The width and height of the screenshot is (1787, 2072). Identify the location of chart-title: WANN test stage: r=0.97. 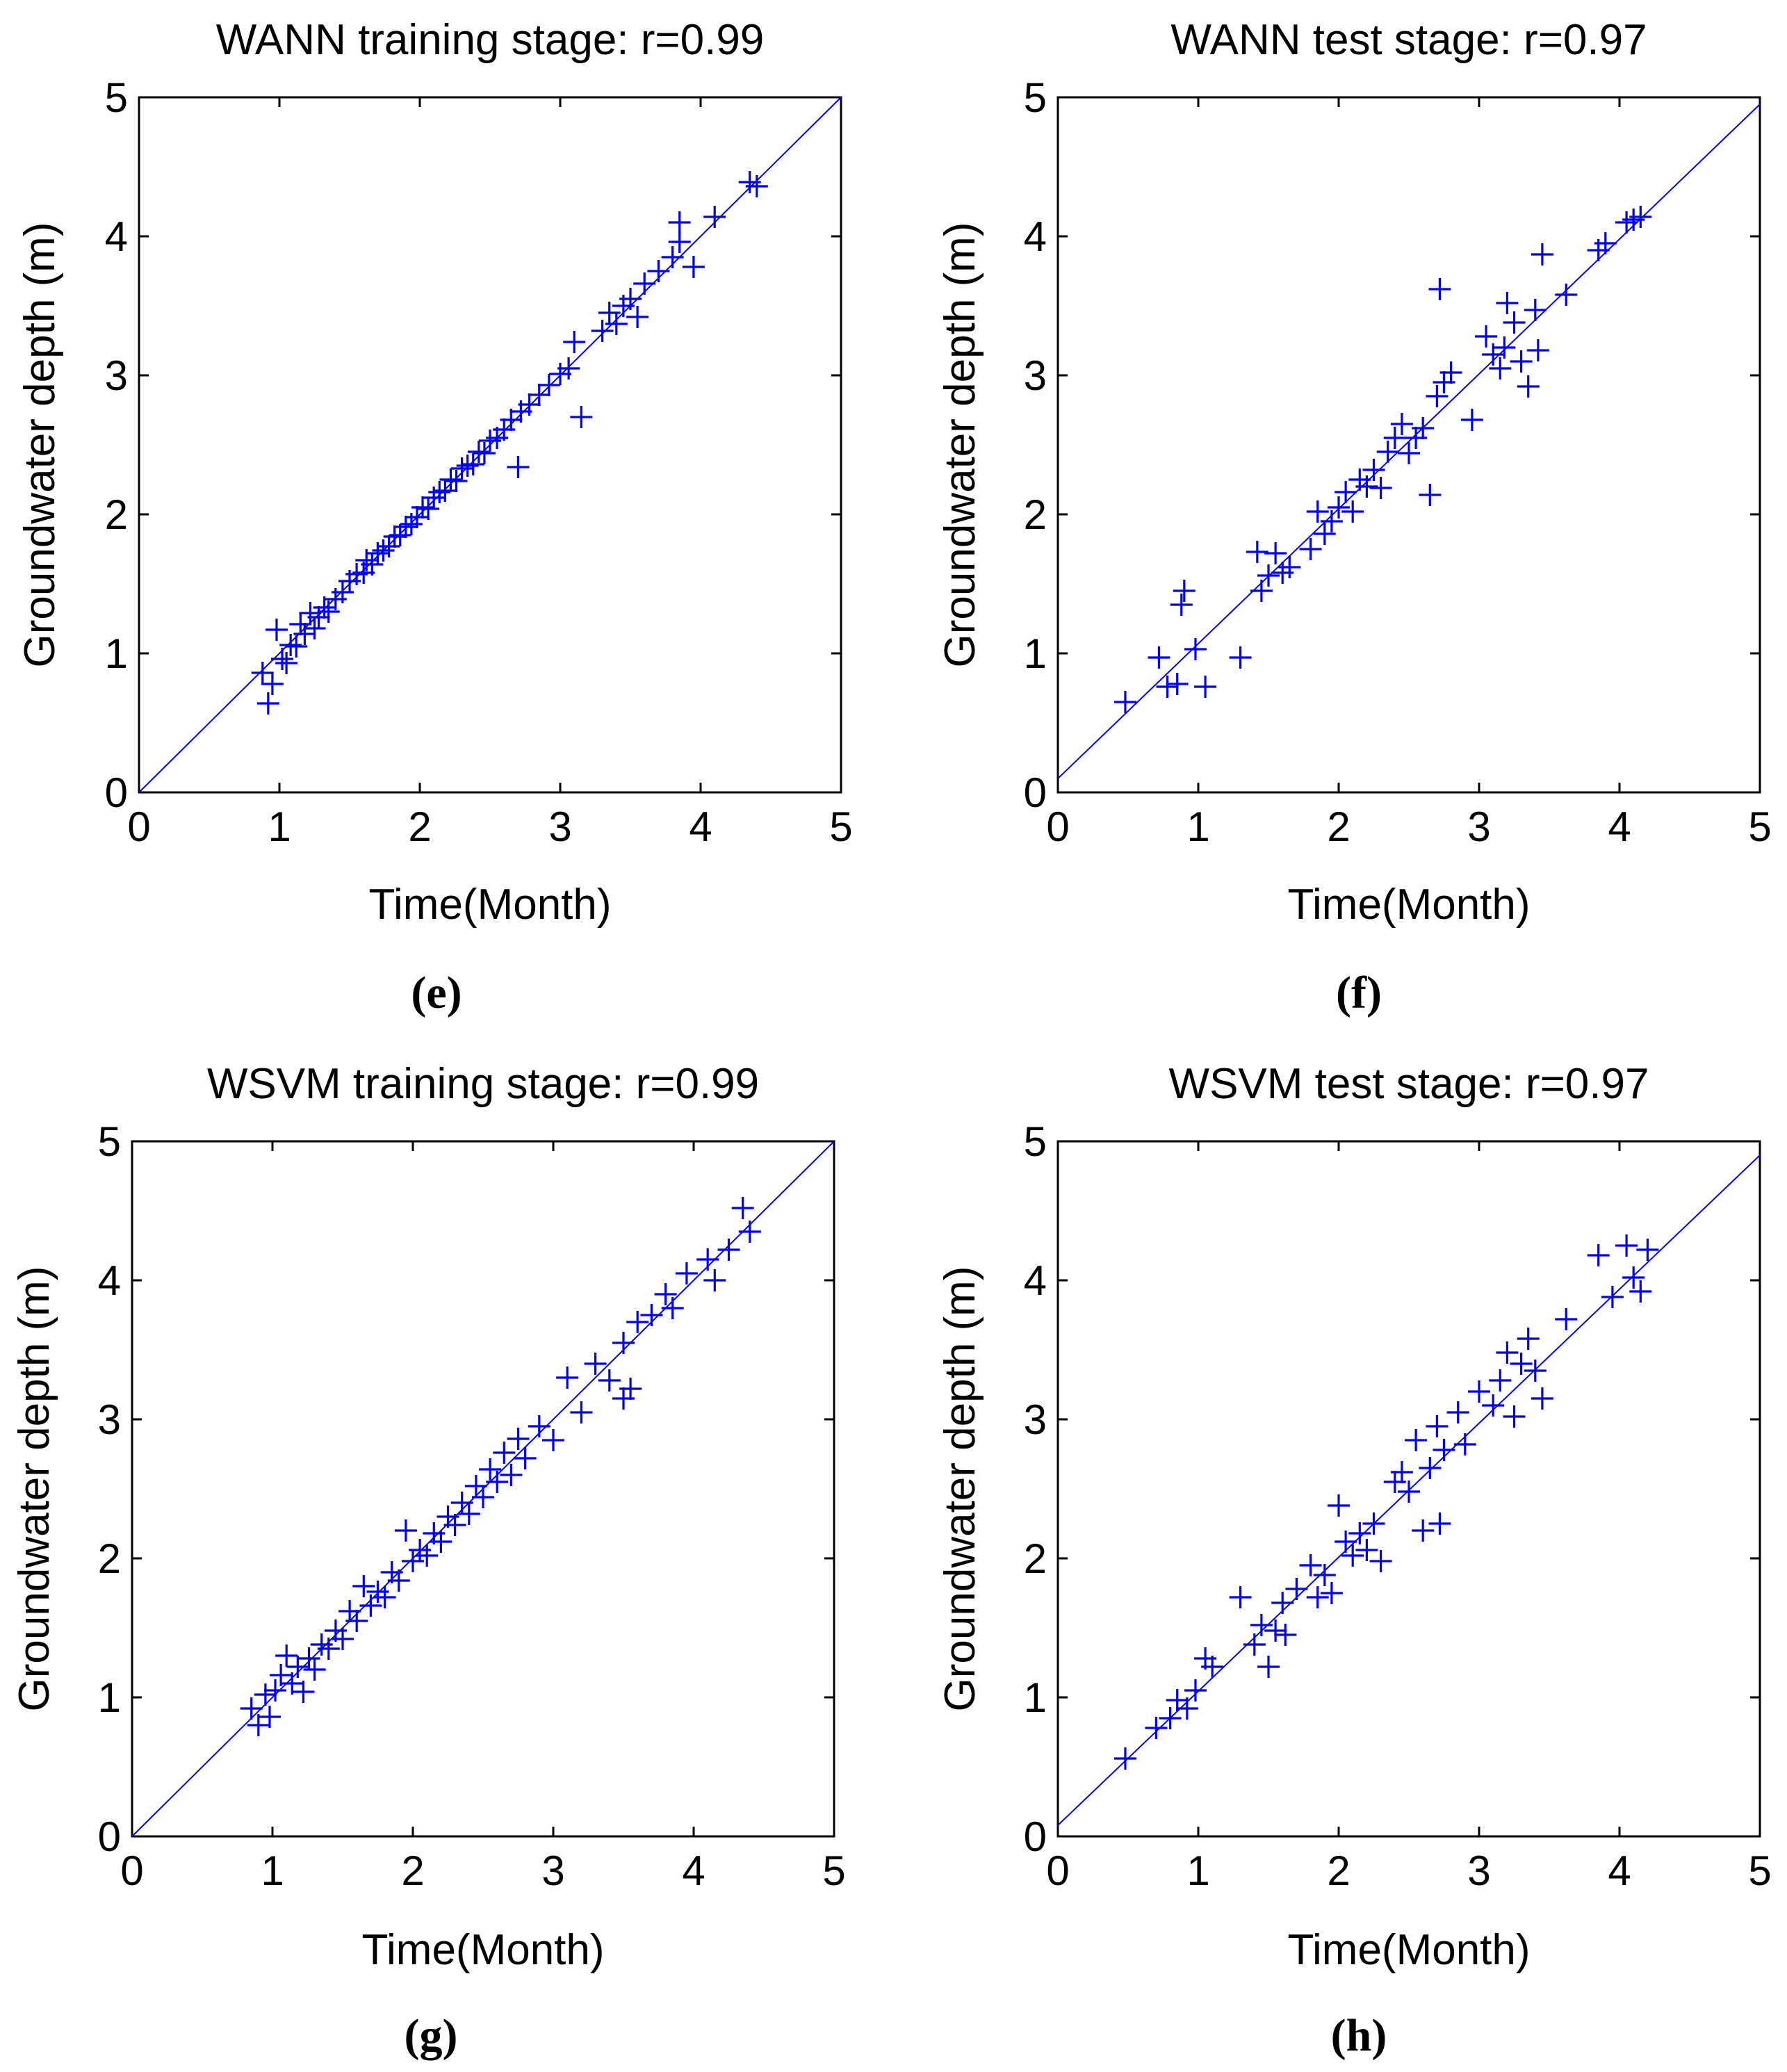
(1408, 40).